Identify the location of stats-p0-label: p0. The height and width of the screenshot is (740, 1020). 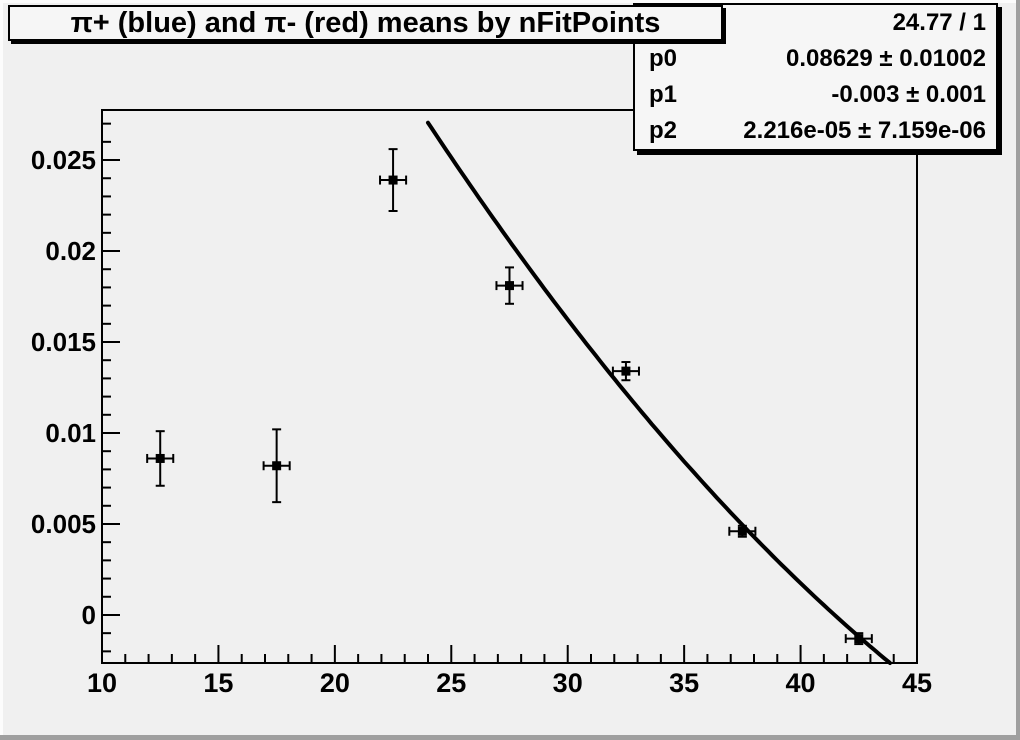
(663, 58).